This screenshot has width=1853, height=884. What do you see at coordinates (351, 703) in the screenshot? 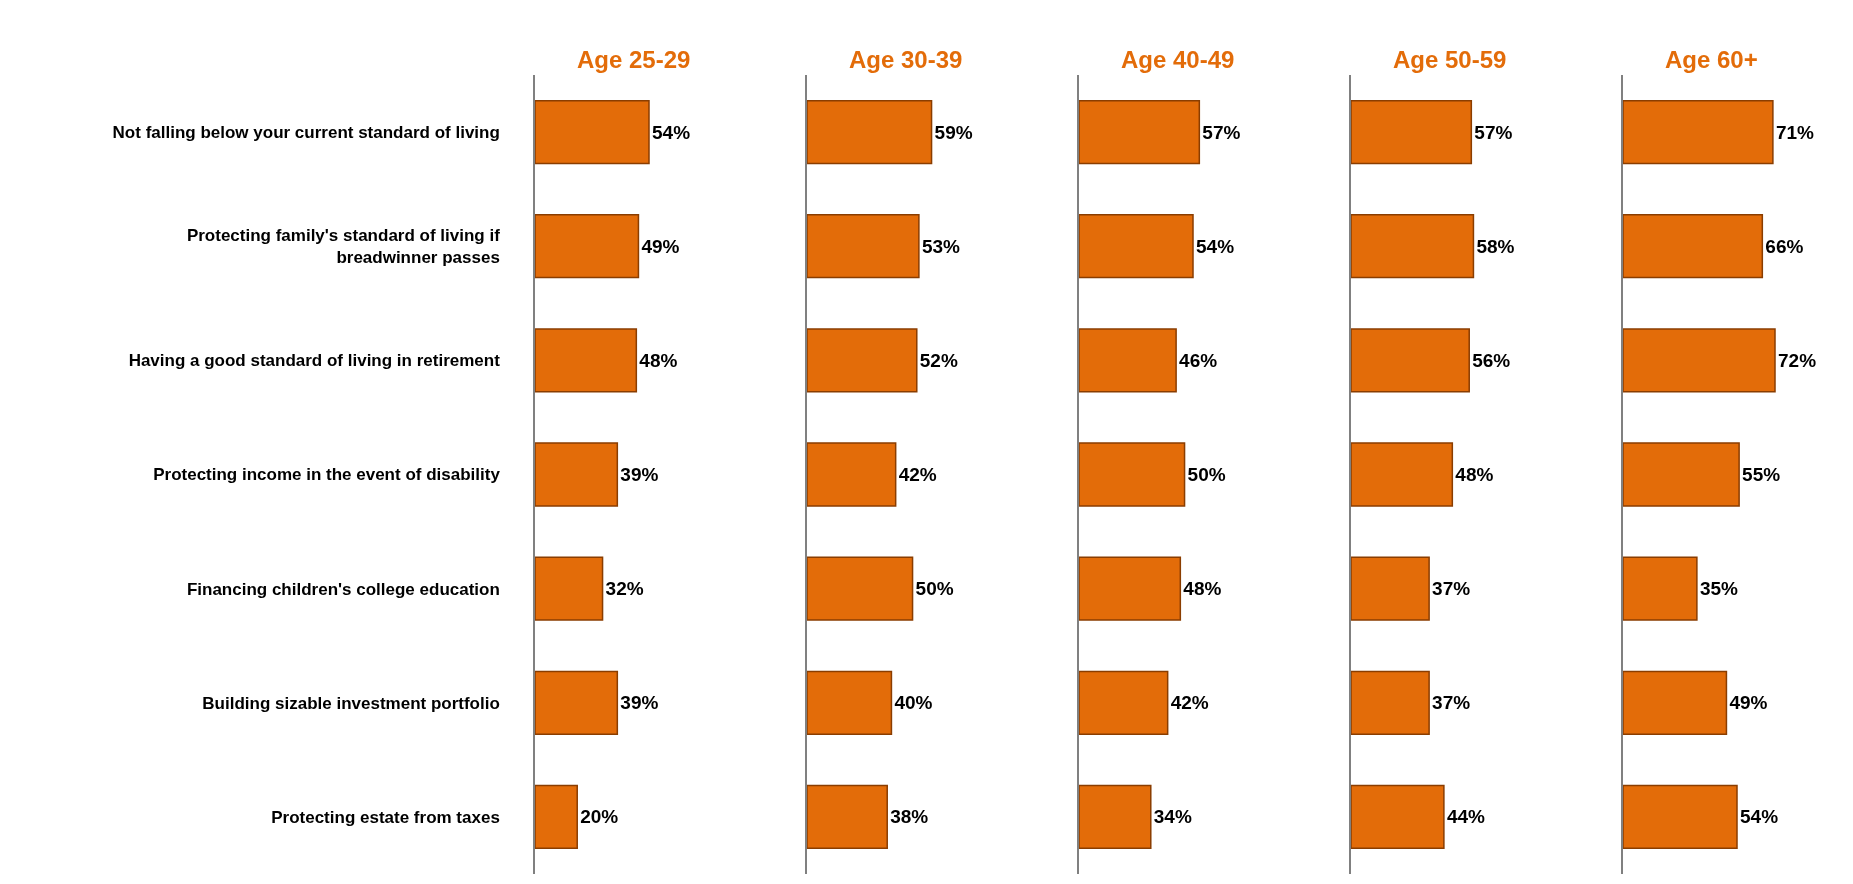
I see `y-tick-label: Building sizable investment portfolio` at bounding box center [351, 703].